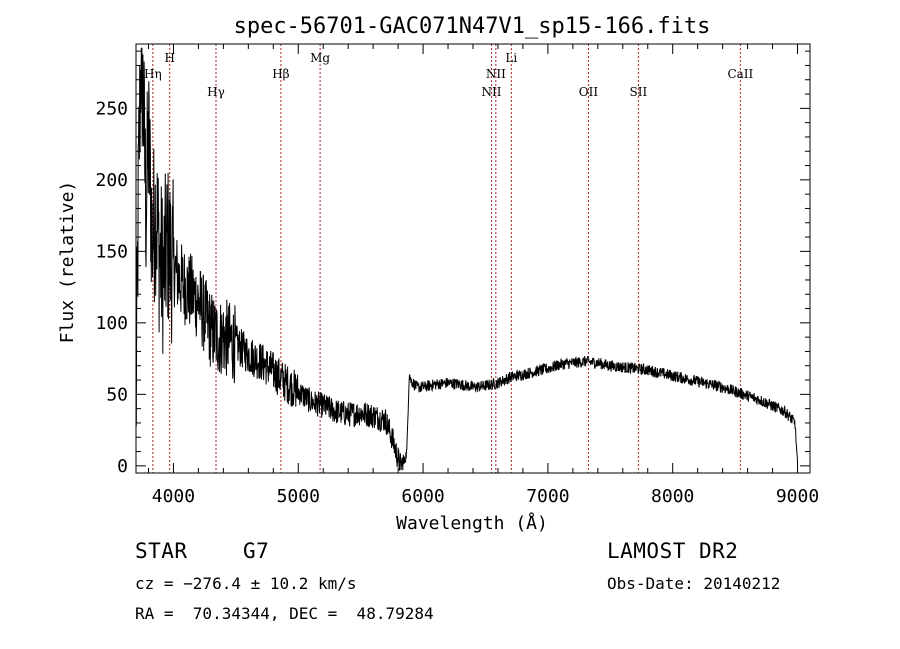 This screenshot has width=900, height=649. Describe the element at coordinates (422, 496) in the screenshot. I see `x-tick-label: 6000` at that location.